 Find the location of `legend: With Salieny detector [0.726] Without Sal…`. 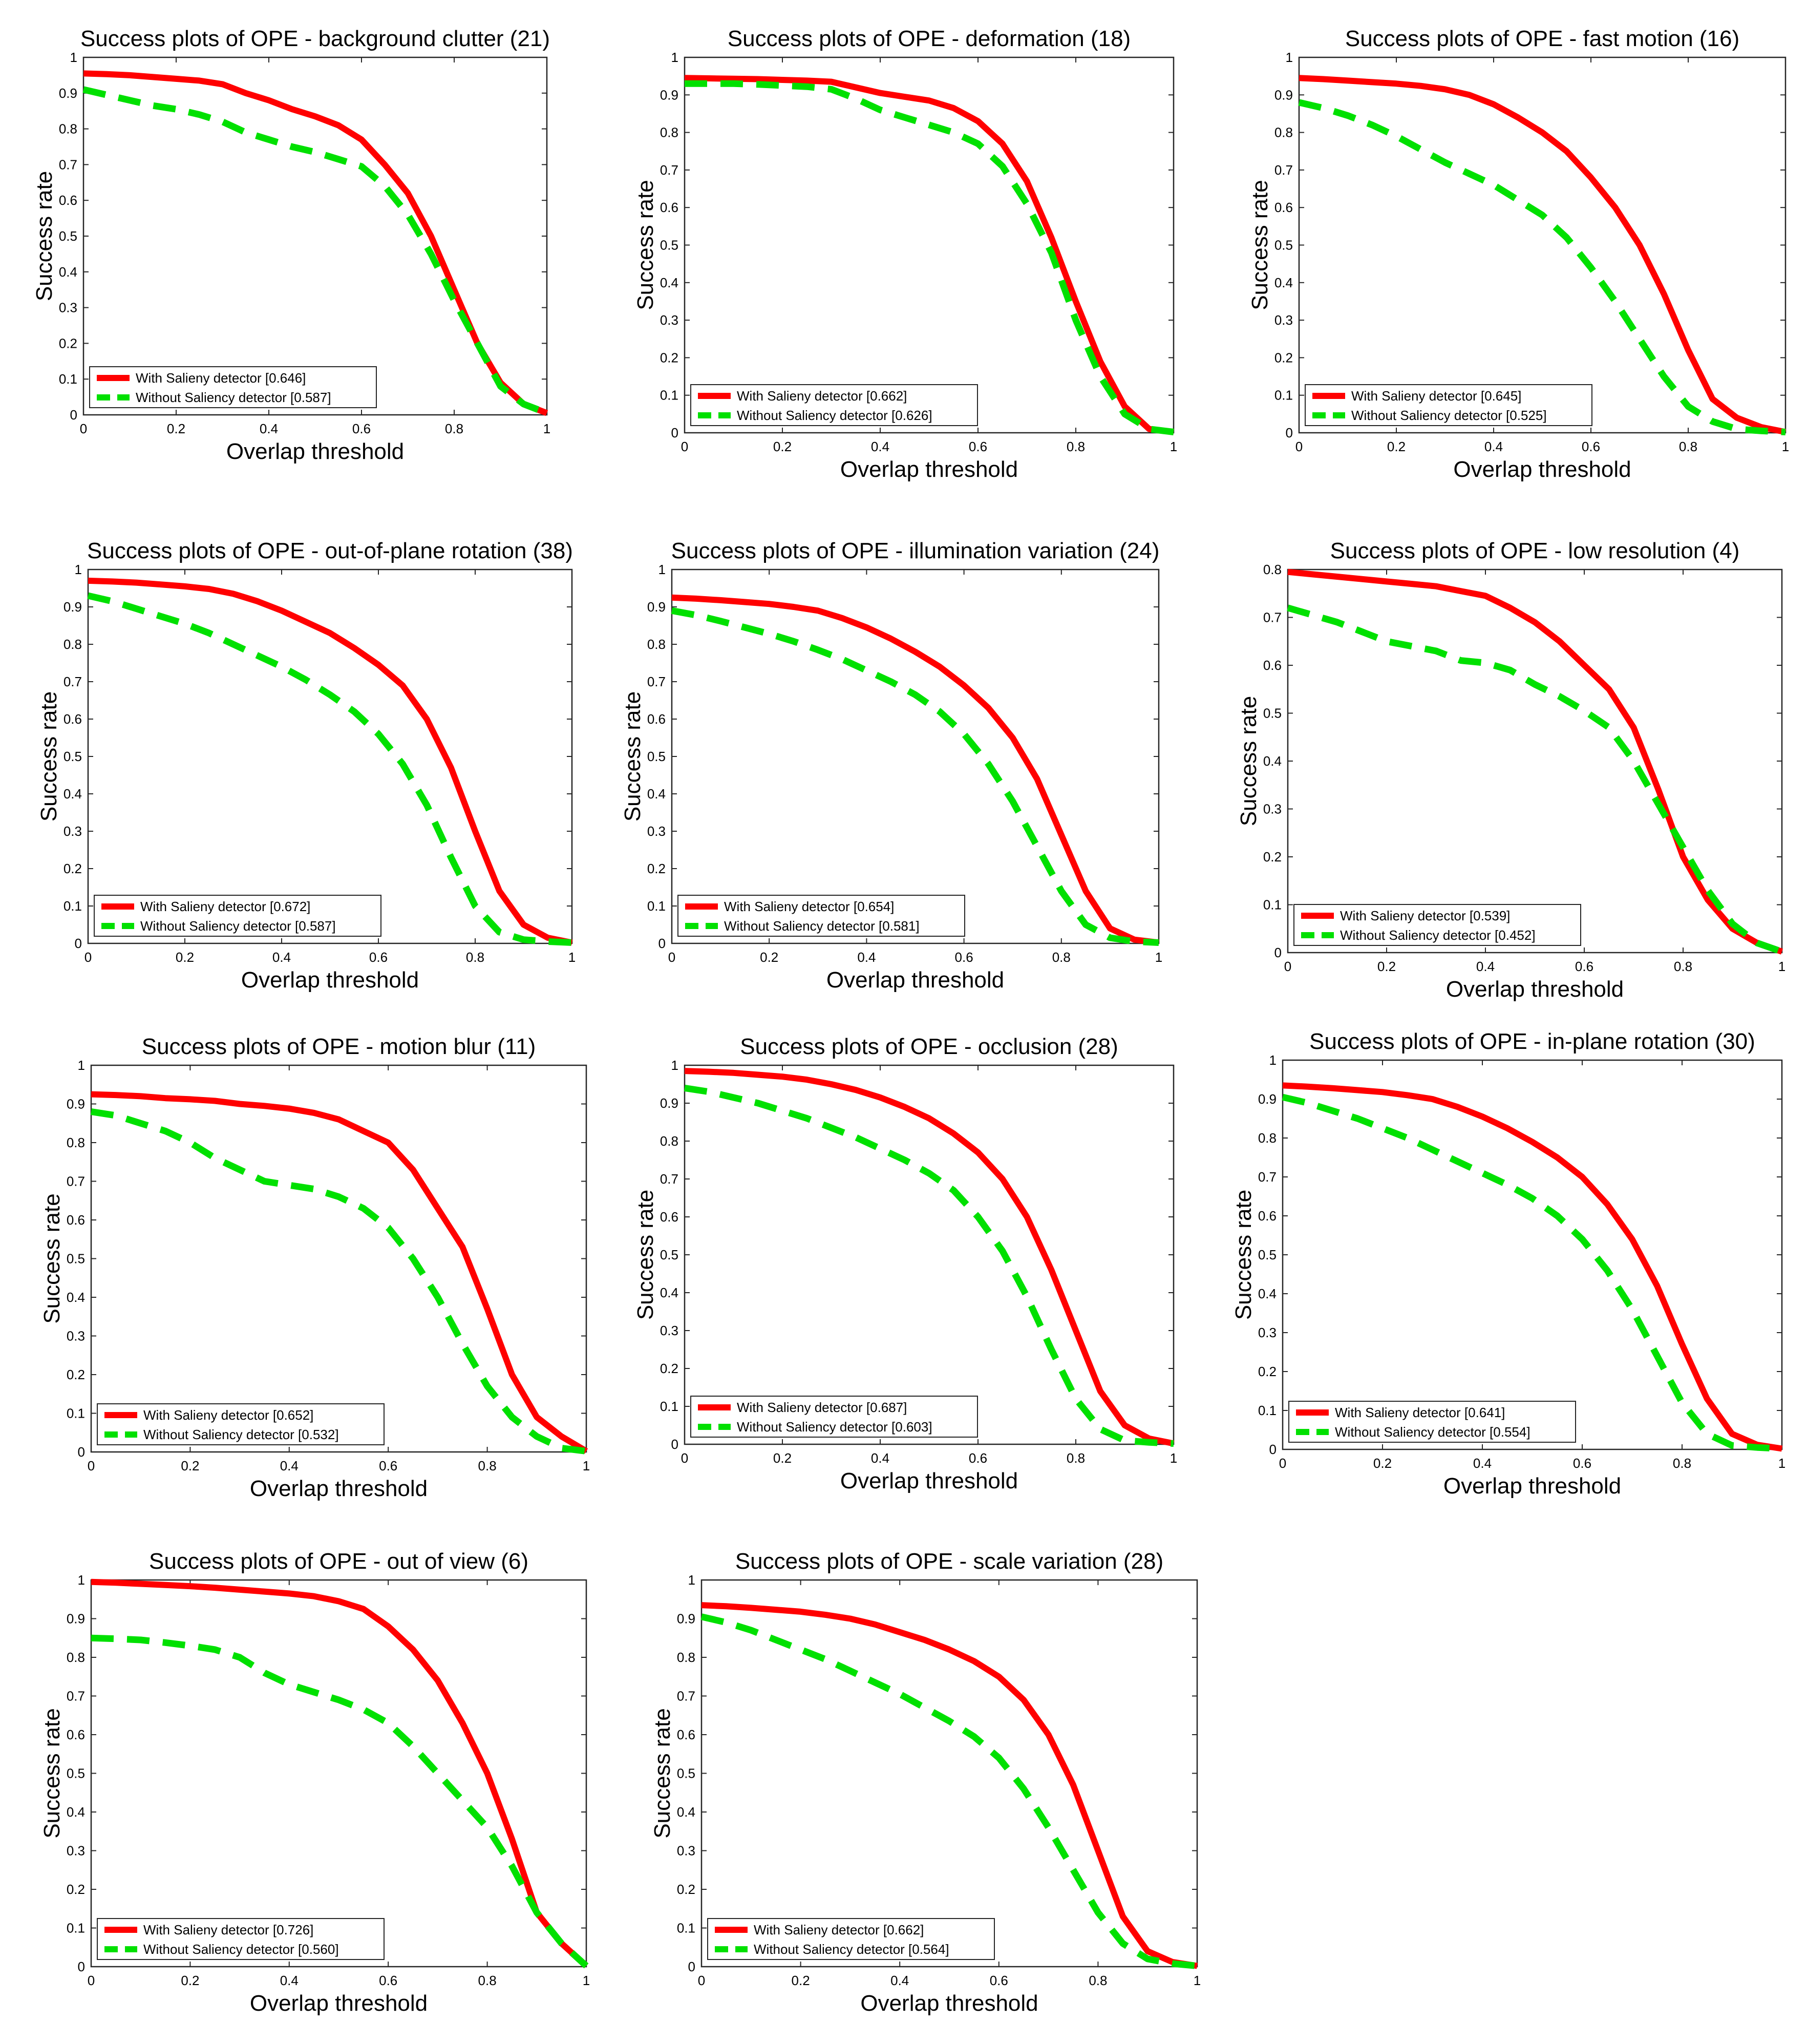

legend: With Salieny detector [0.726] Without Sal… is located at coordinates (241, 1939).